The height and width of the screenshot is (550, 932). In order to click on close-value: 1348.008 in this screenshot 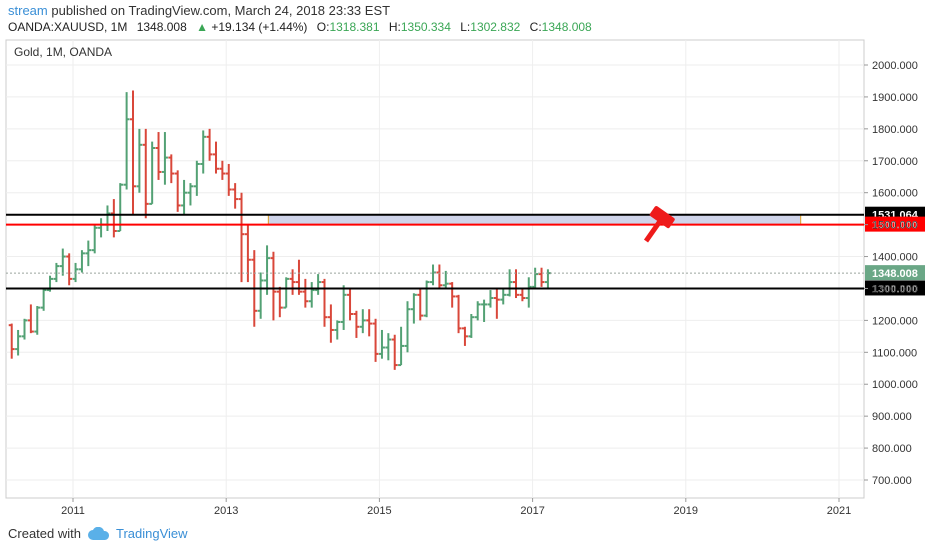, I will do `click(566, 27)`.